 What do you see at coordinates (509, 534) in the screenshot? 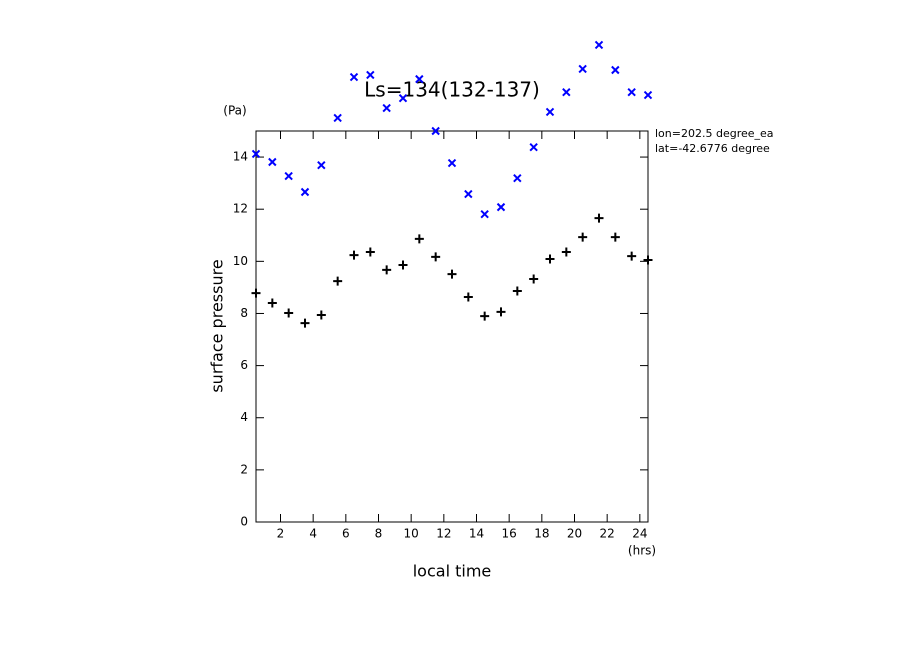
I see `x-tick-label: 16` at bounding box center [509, 534].